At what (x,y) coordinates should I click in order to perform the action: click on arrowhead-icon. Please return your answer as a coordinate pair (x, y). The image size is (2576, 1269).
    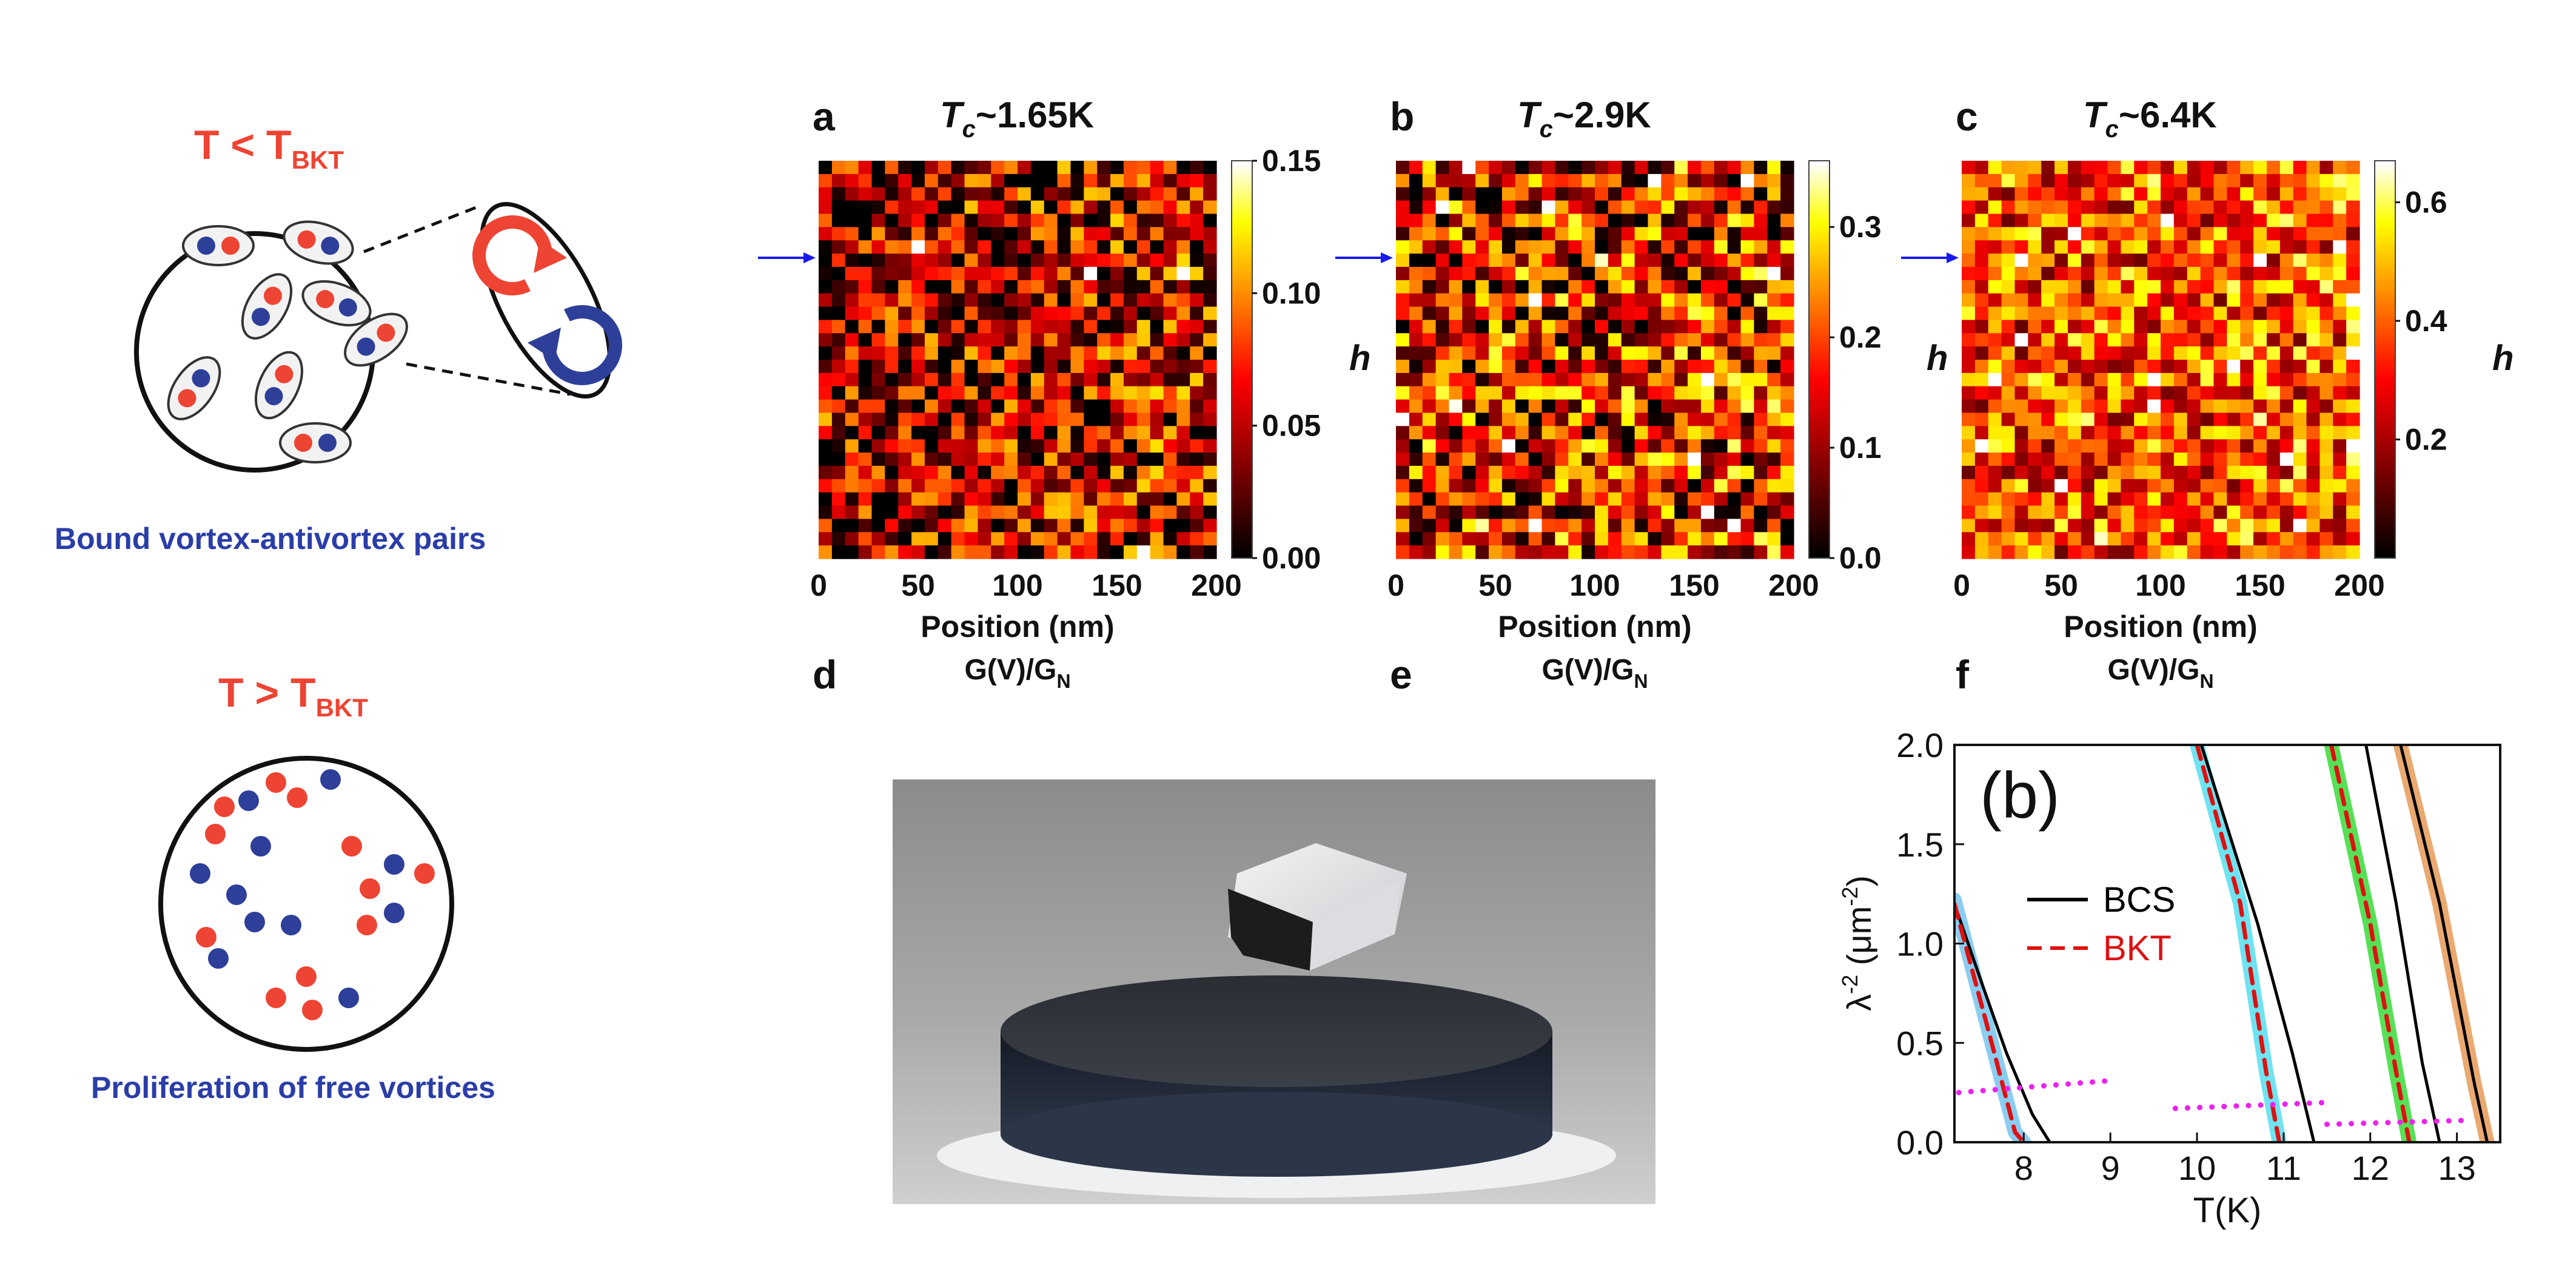
    Looking at the image, I should click on (1387, 257).